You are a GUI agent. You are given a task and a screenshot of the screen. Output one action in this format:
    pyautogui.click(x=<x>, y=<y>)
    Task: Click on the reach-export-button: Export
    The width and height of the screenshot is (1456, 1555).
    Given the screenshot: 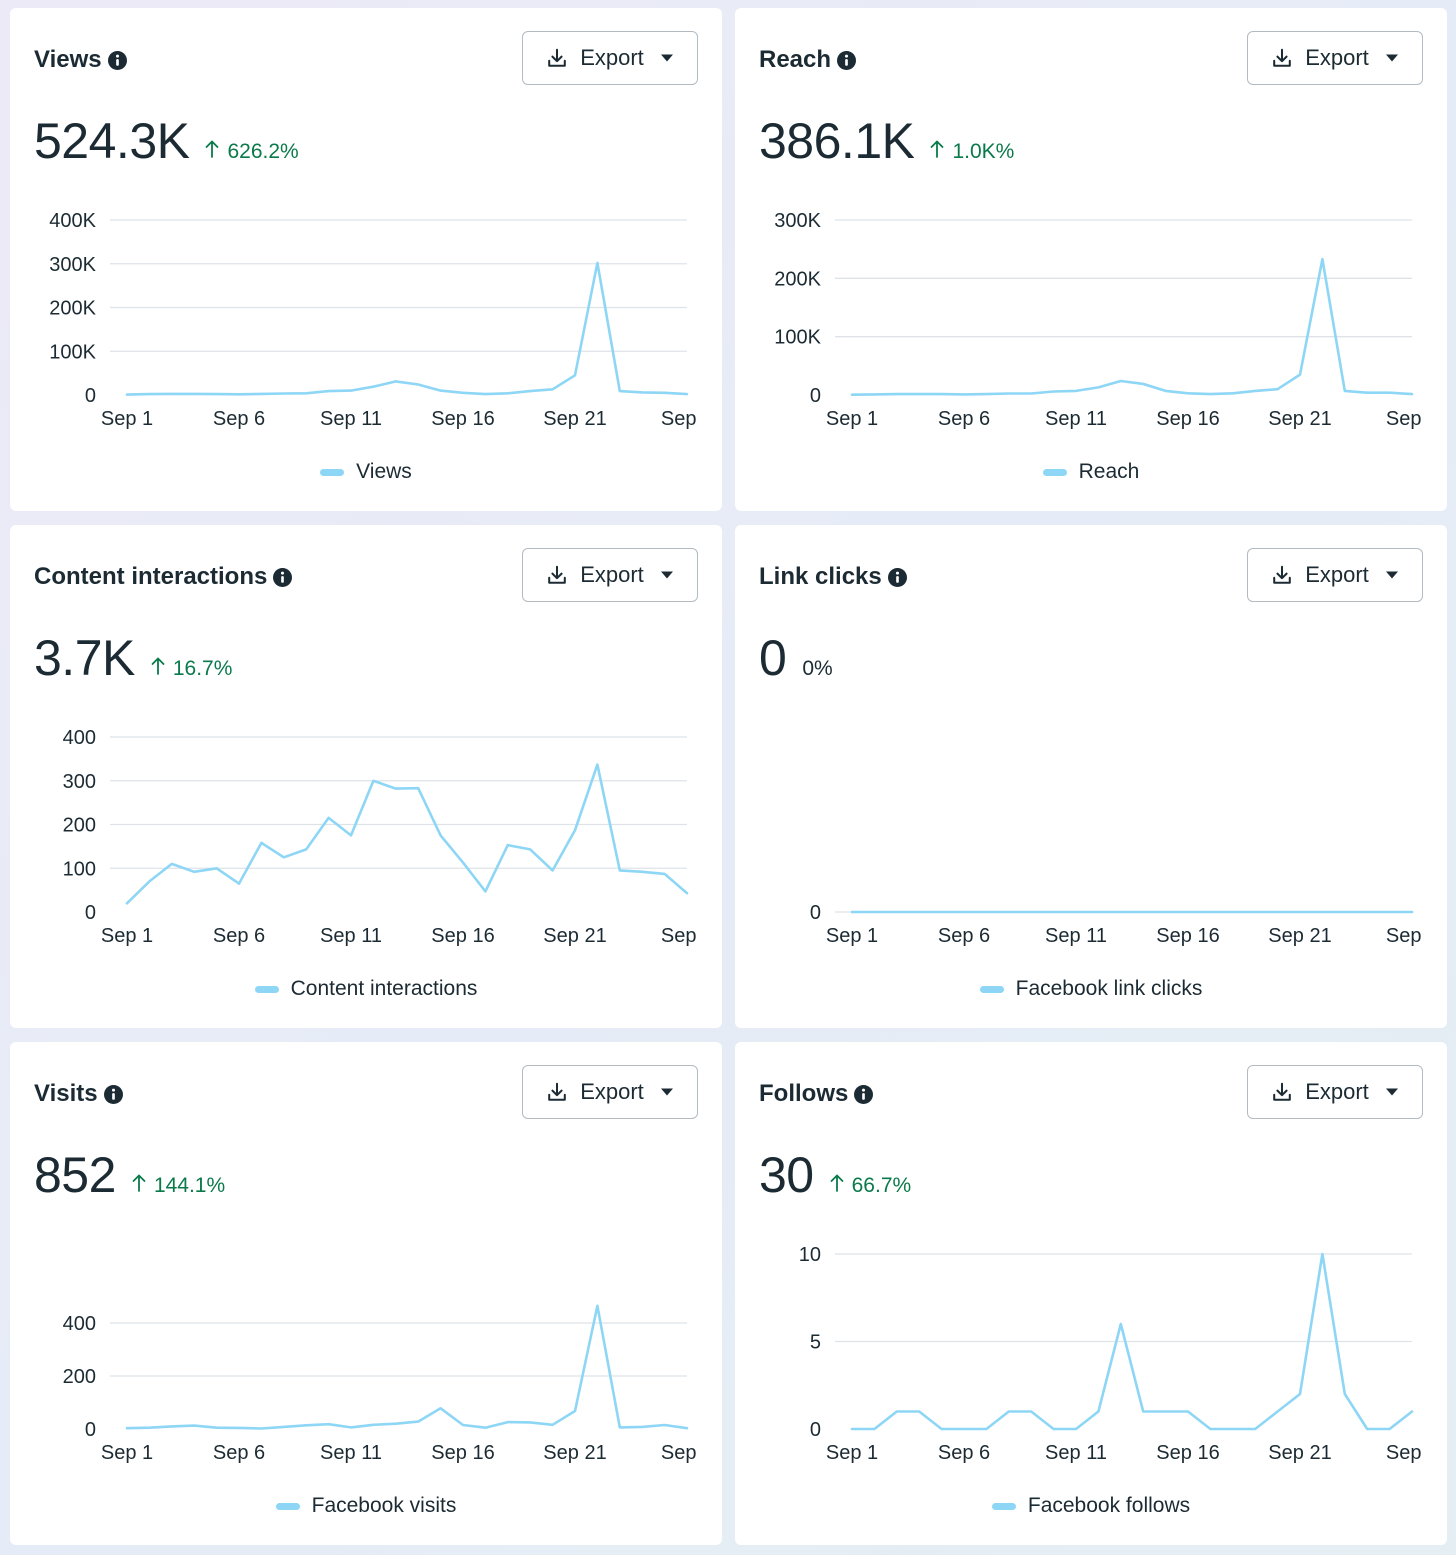 What is the action you would take?
    pyautogui.click(x=1335, y=58)
    